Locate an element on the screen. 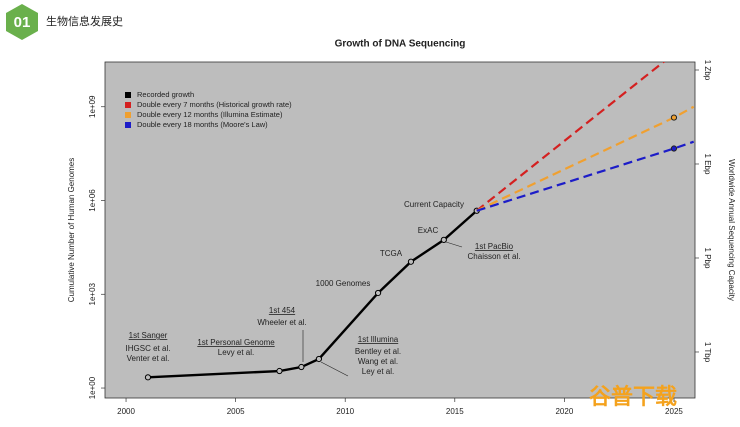 This screenshot has height=427, width=740. chart-title: Growth of DNA Sequencing is located at coordinates (400, 44).